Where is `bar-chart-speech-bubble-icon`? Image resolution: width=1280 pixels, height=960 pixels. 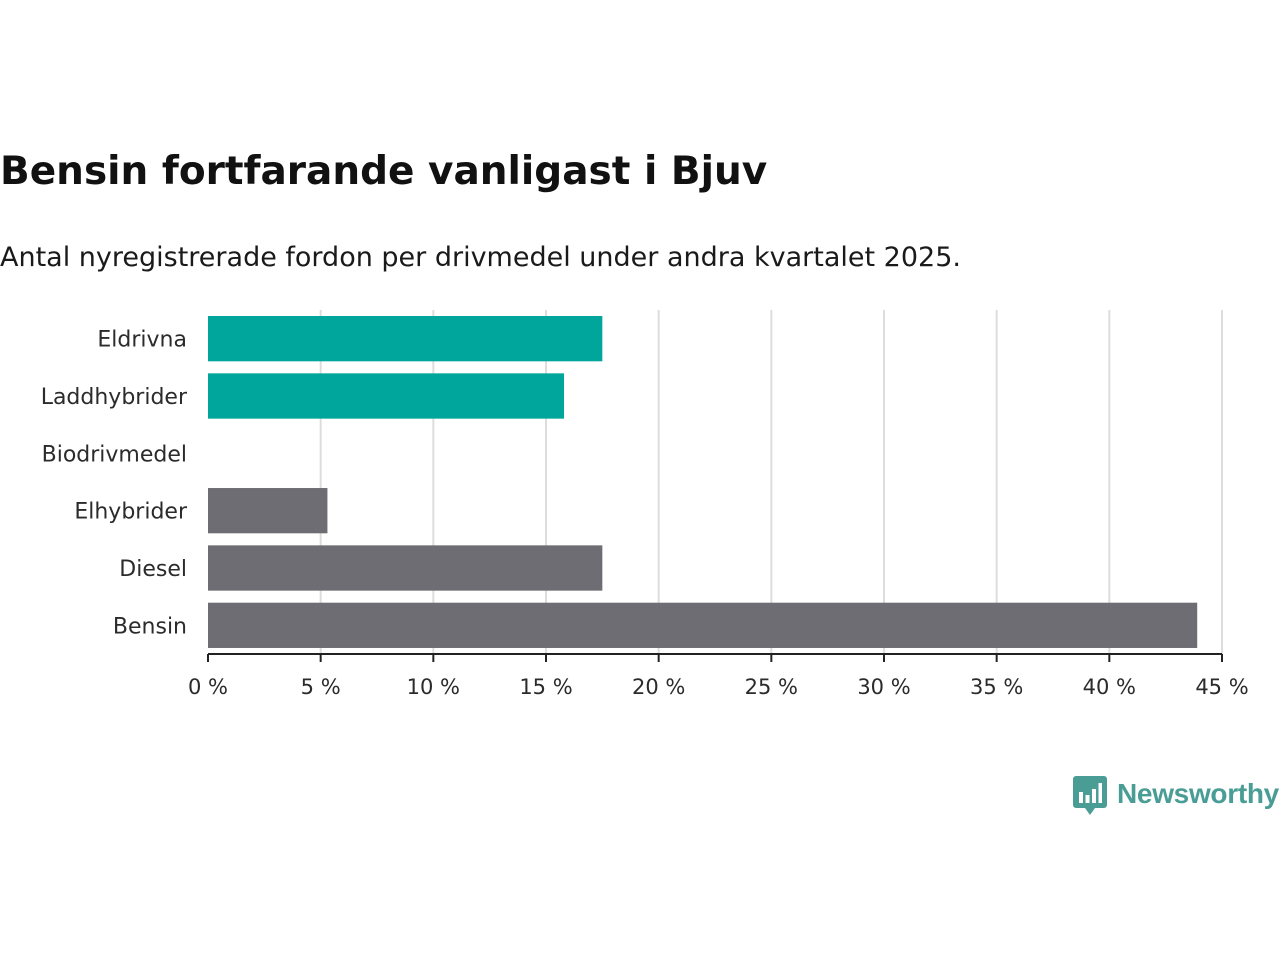
bar-chart-speech-bubble-icon is located at coordinates (1090, 795).